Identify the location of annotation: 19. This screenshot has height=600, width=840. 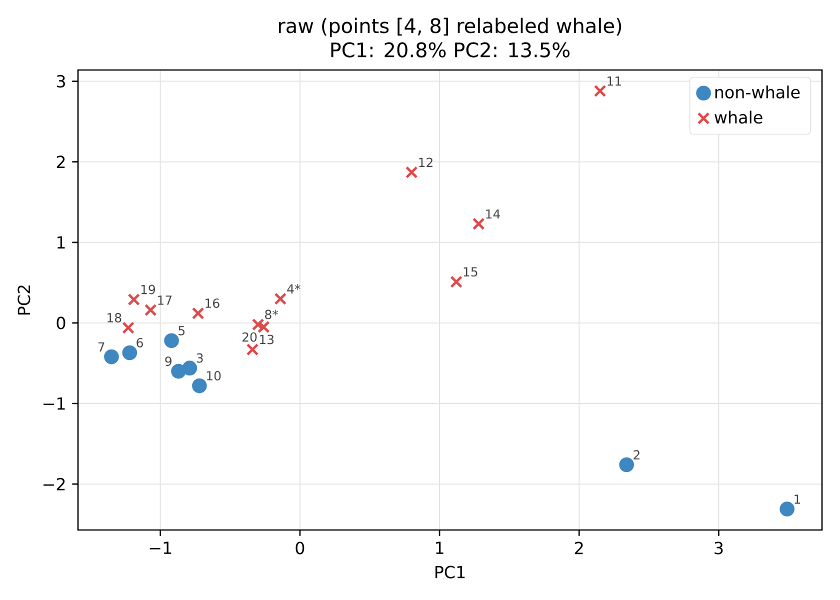
(148, 289).